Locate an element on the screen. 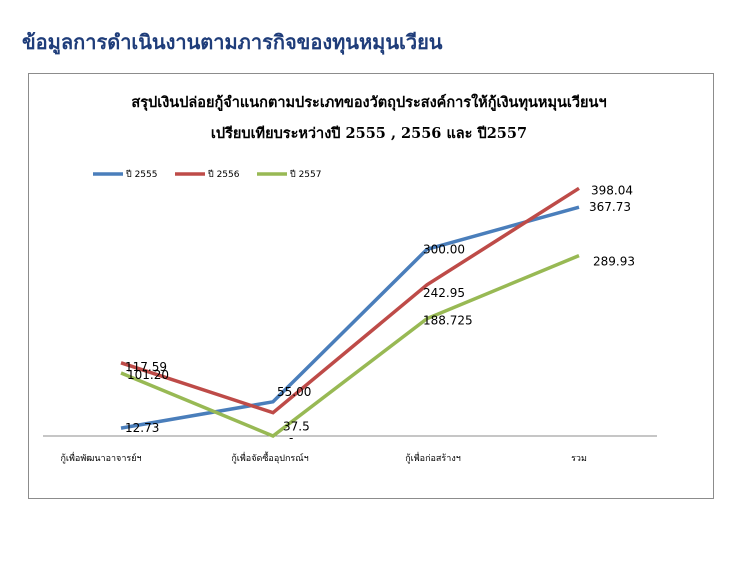  data-label: 101.20 is located at coordinates (148, 375).